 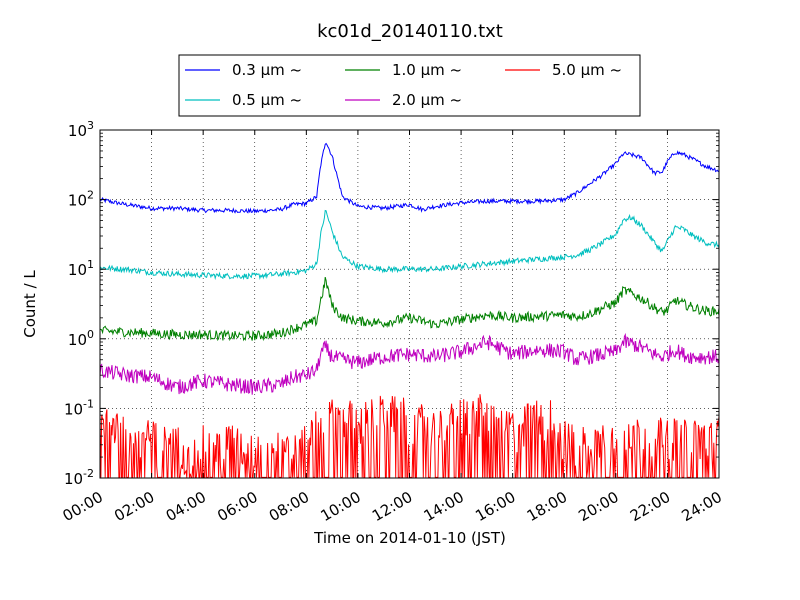 What do you see at coordinates (81, 129) in the screenshot?
I see `y-tick-label: 10³` at bounding box center [81, 129].